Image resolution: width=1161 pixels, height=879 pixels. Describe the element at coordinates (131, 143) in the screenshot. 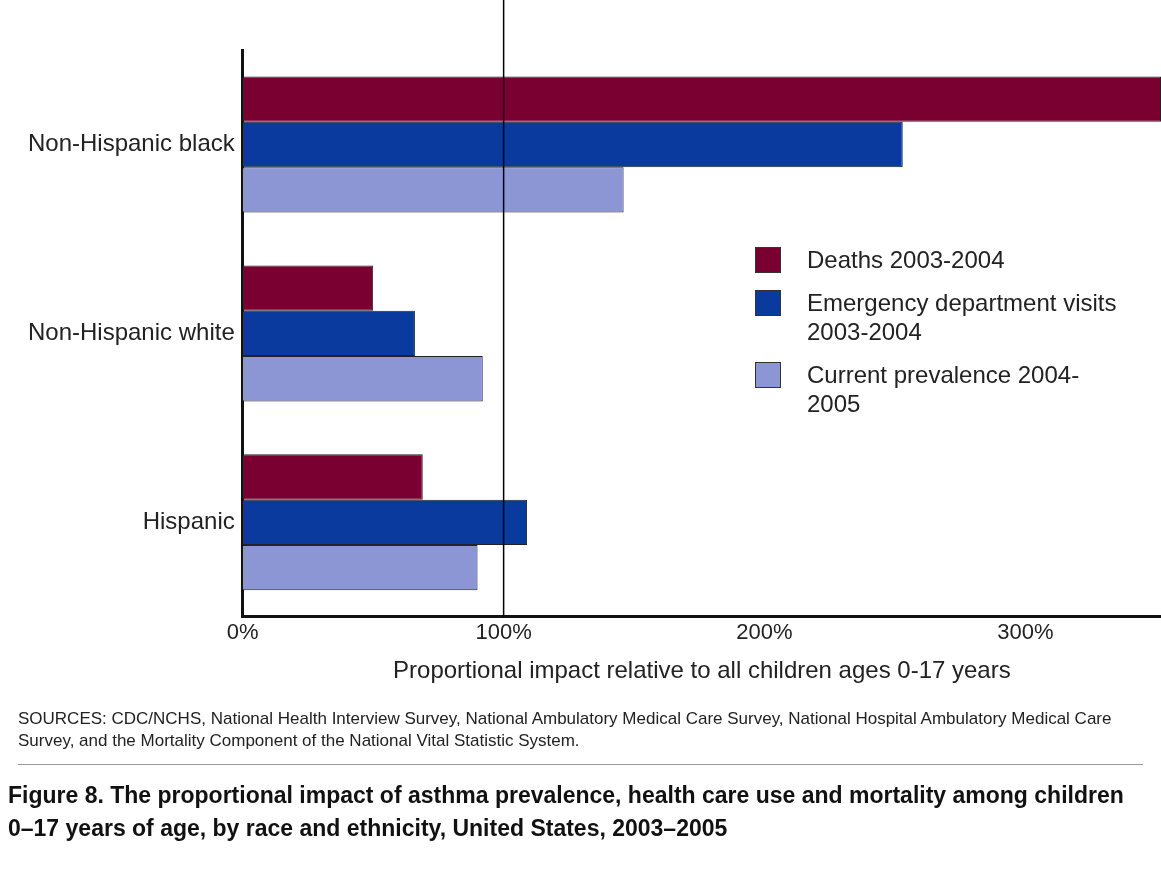

I see `y-tick-label: Non-Hispanic black` at that location.